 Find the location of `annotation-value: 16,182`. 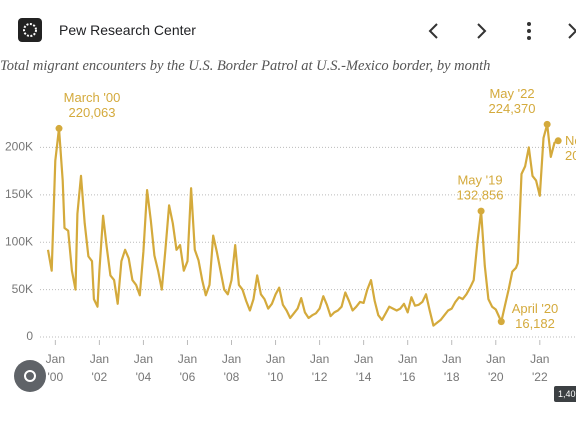

annotation-value: 16,182 is located at coordinates (535, 323).